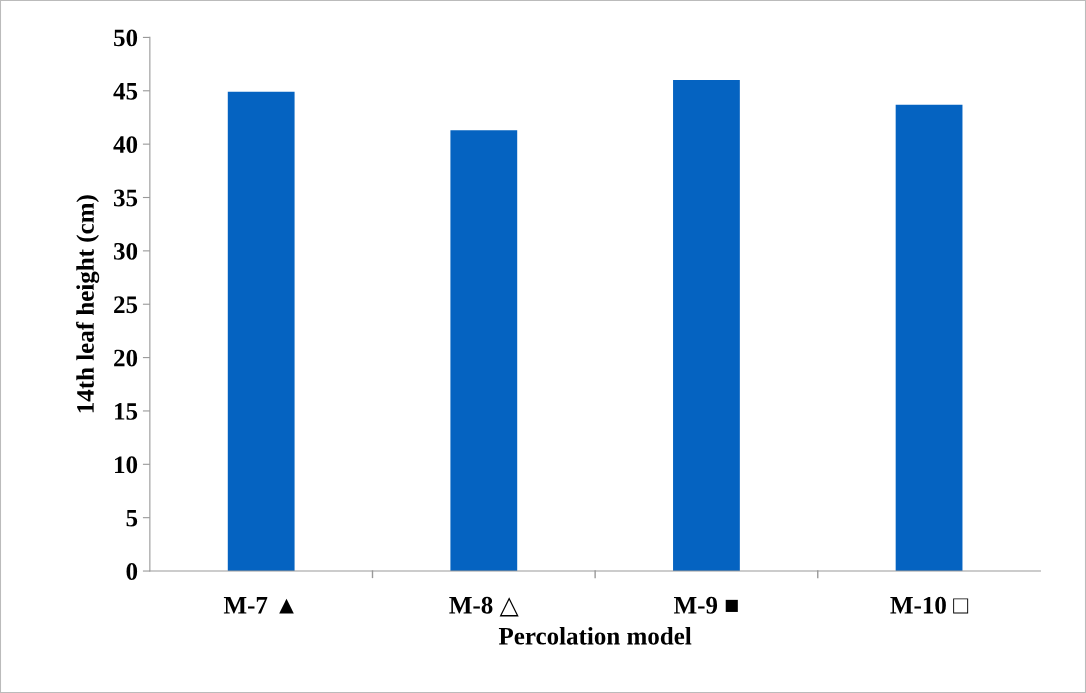 The height and width of the screenshot is (693, 1086). Describe the element at coordinates (595, 636) in the screenshot. I see `x-axis-title: Percolation model` at that location.